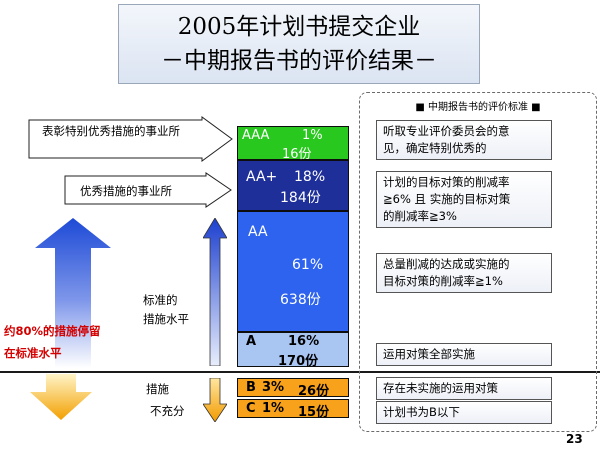 This screenshot has height=450, width=600. Describe the element at coordinates (310, 177) in the screenshot. I see `rating-aa-plus-percent: 18%` at that location.